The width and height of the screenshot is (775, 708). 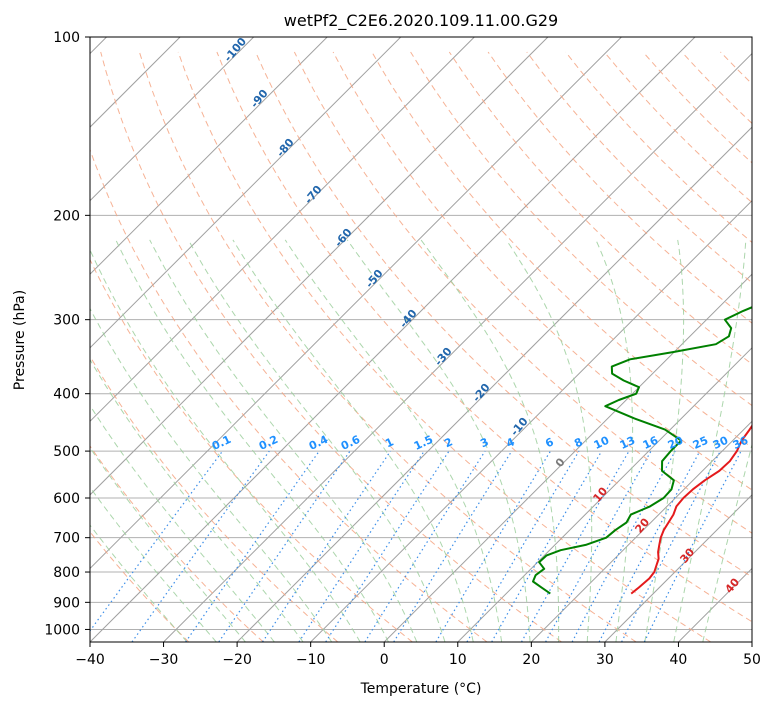 I want to click on mixing-ratio-label: 13, so click(x=627, y=443).